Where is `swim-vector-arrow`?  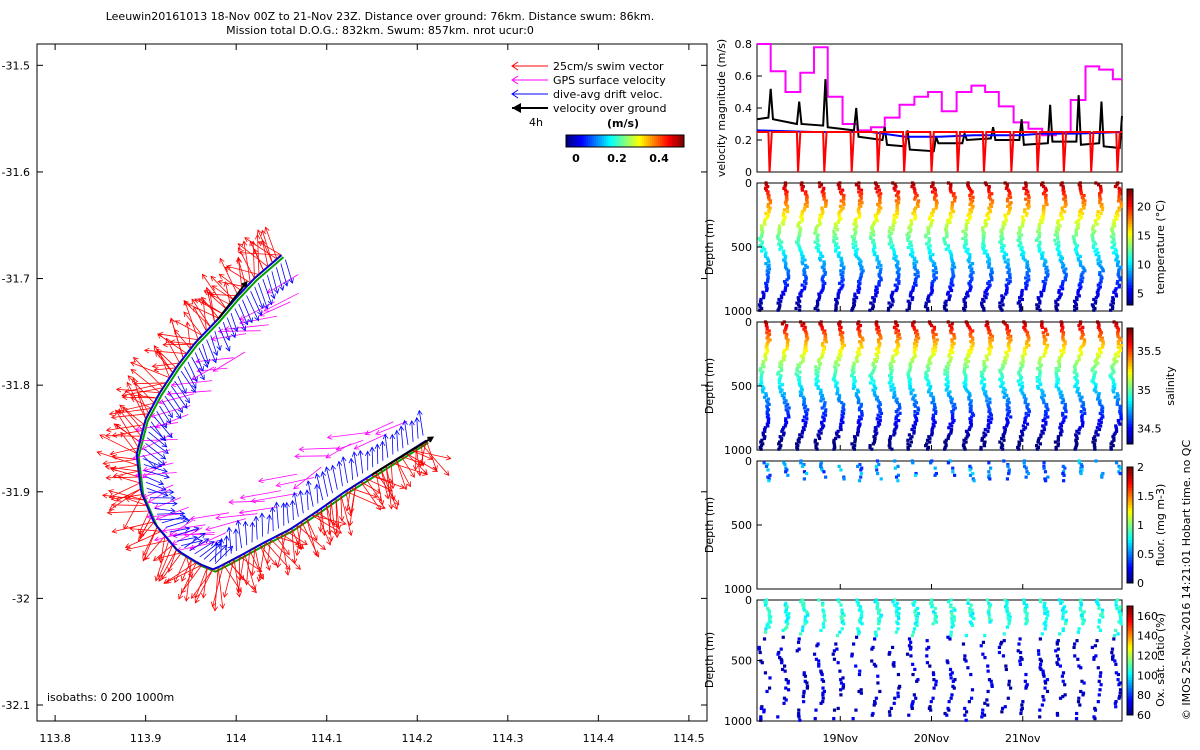 swim-vector-arrow is located at coordinates (127, 497).